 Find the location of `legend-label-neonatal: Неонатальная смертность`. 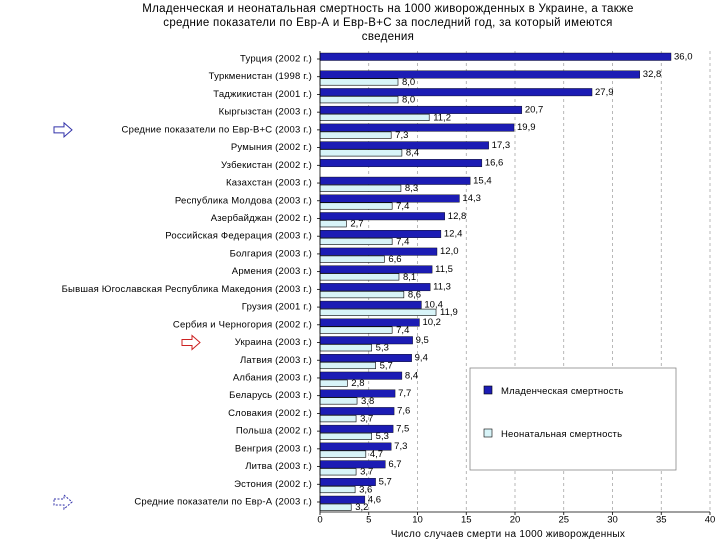

legend-label-neonatal: Неонатальная смертность is located at coordinates (561, 434).